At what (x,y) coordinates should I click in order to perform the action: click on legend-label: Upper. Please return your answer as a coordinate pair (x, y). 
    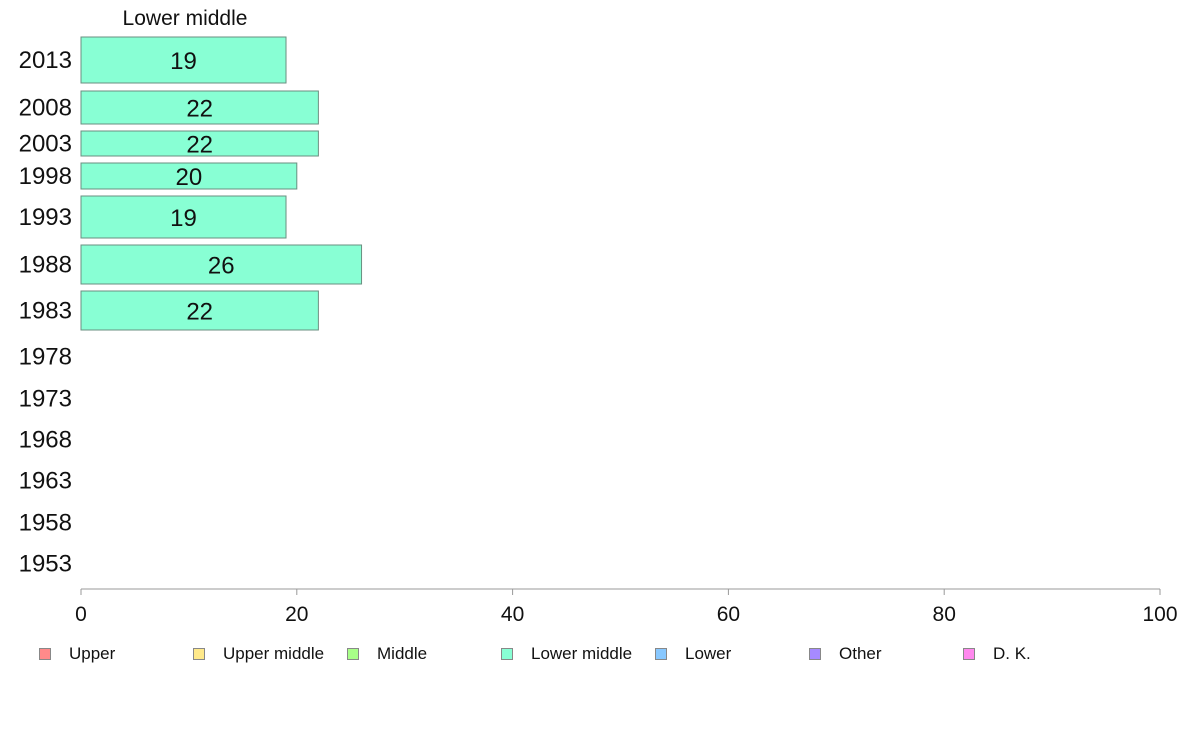
    Looking at the image, I should click on (92, 653).